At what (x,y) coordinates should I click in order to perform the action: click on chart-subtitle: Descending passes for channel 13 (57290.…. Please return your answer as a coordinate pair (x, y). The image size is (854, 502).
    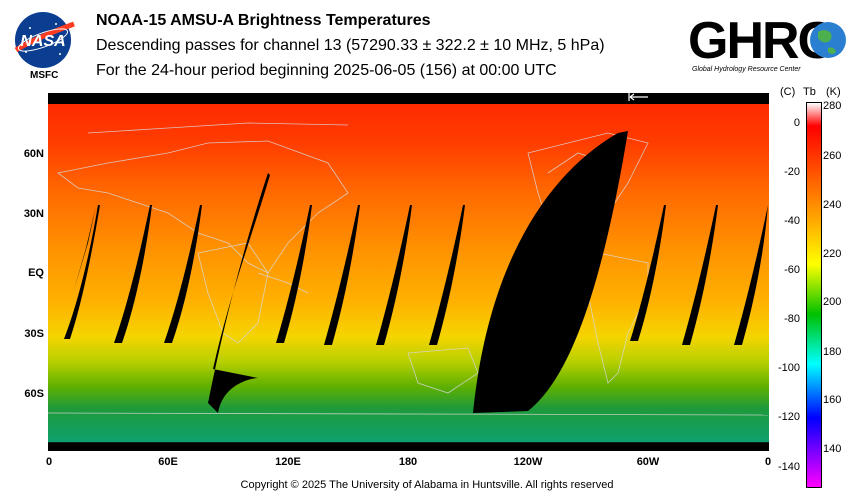
    Looking at the image, I should click on (350, 45).